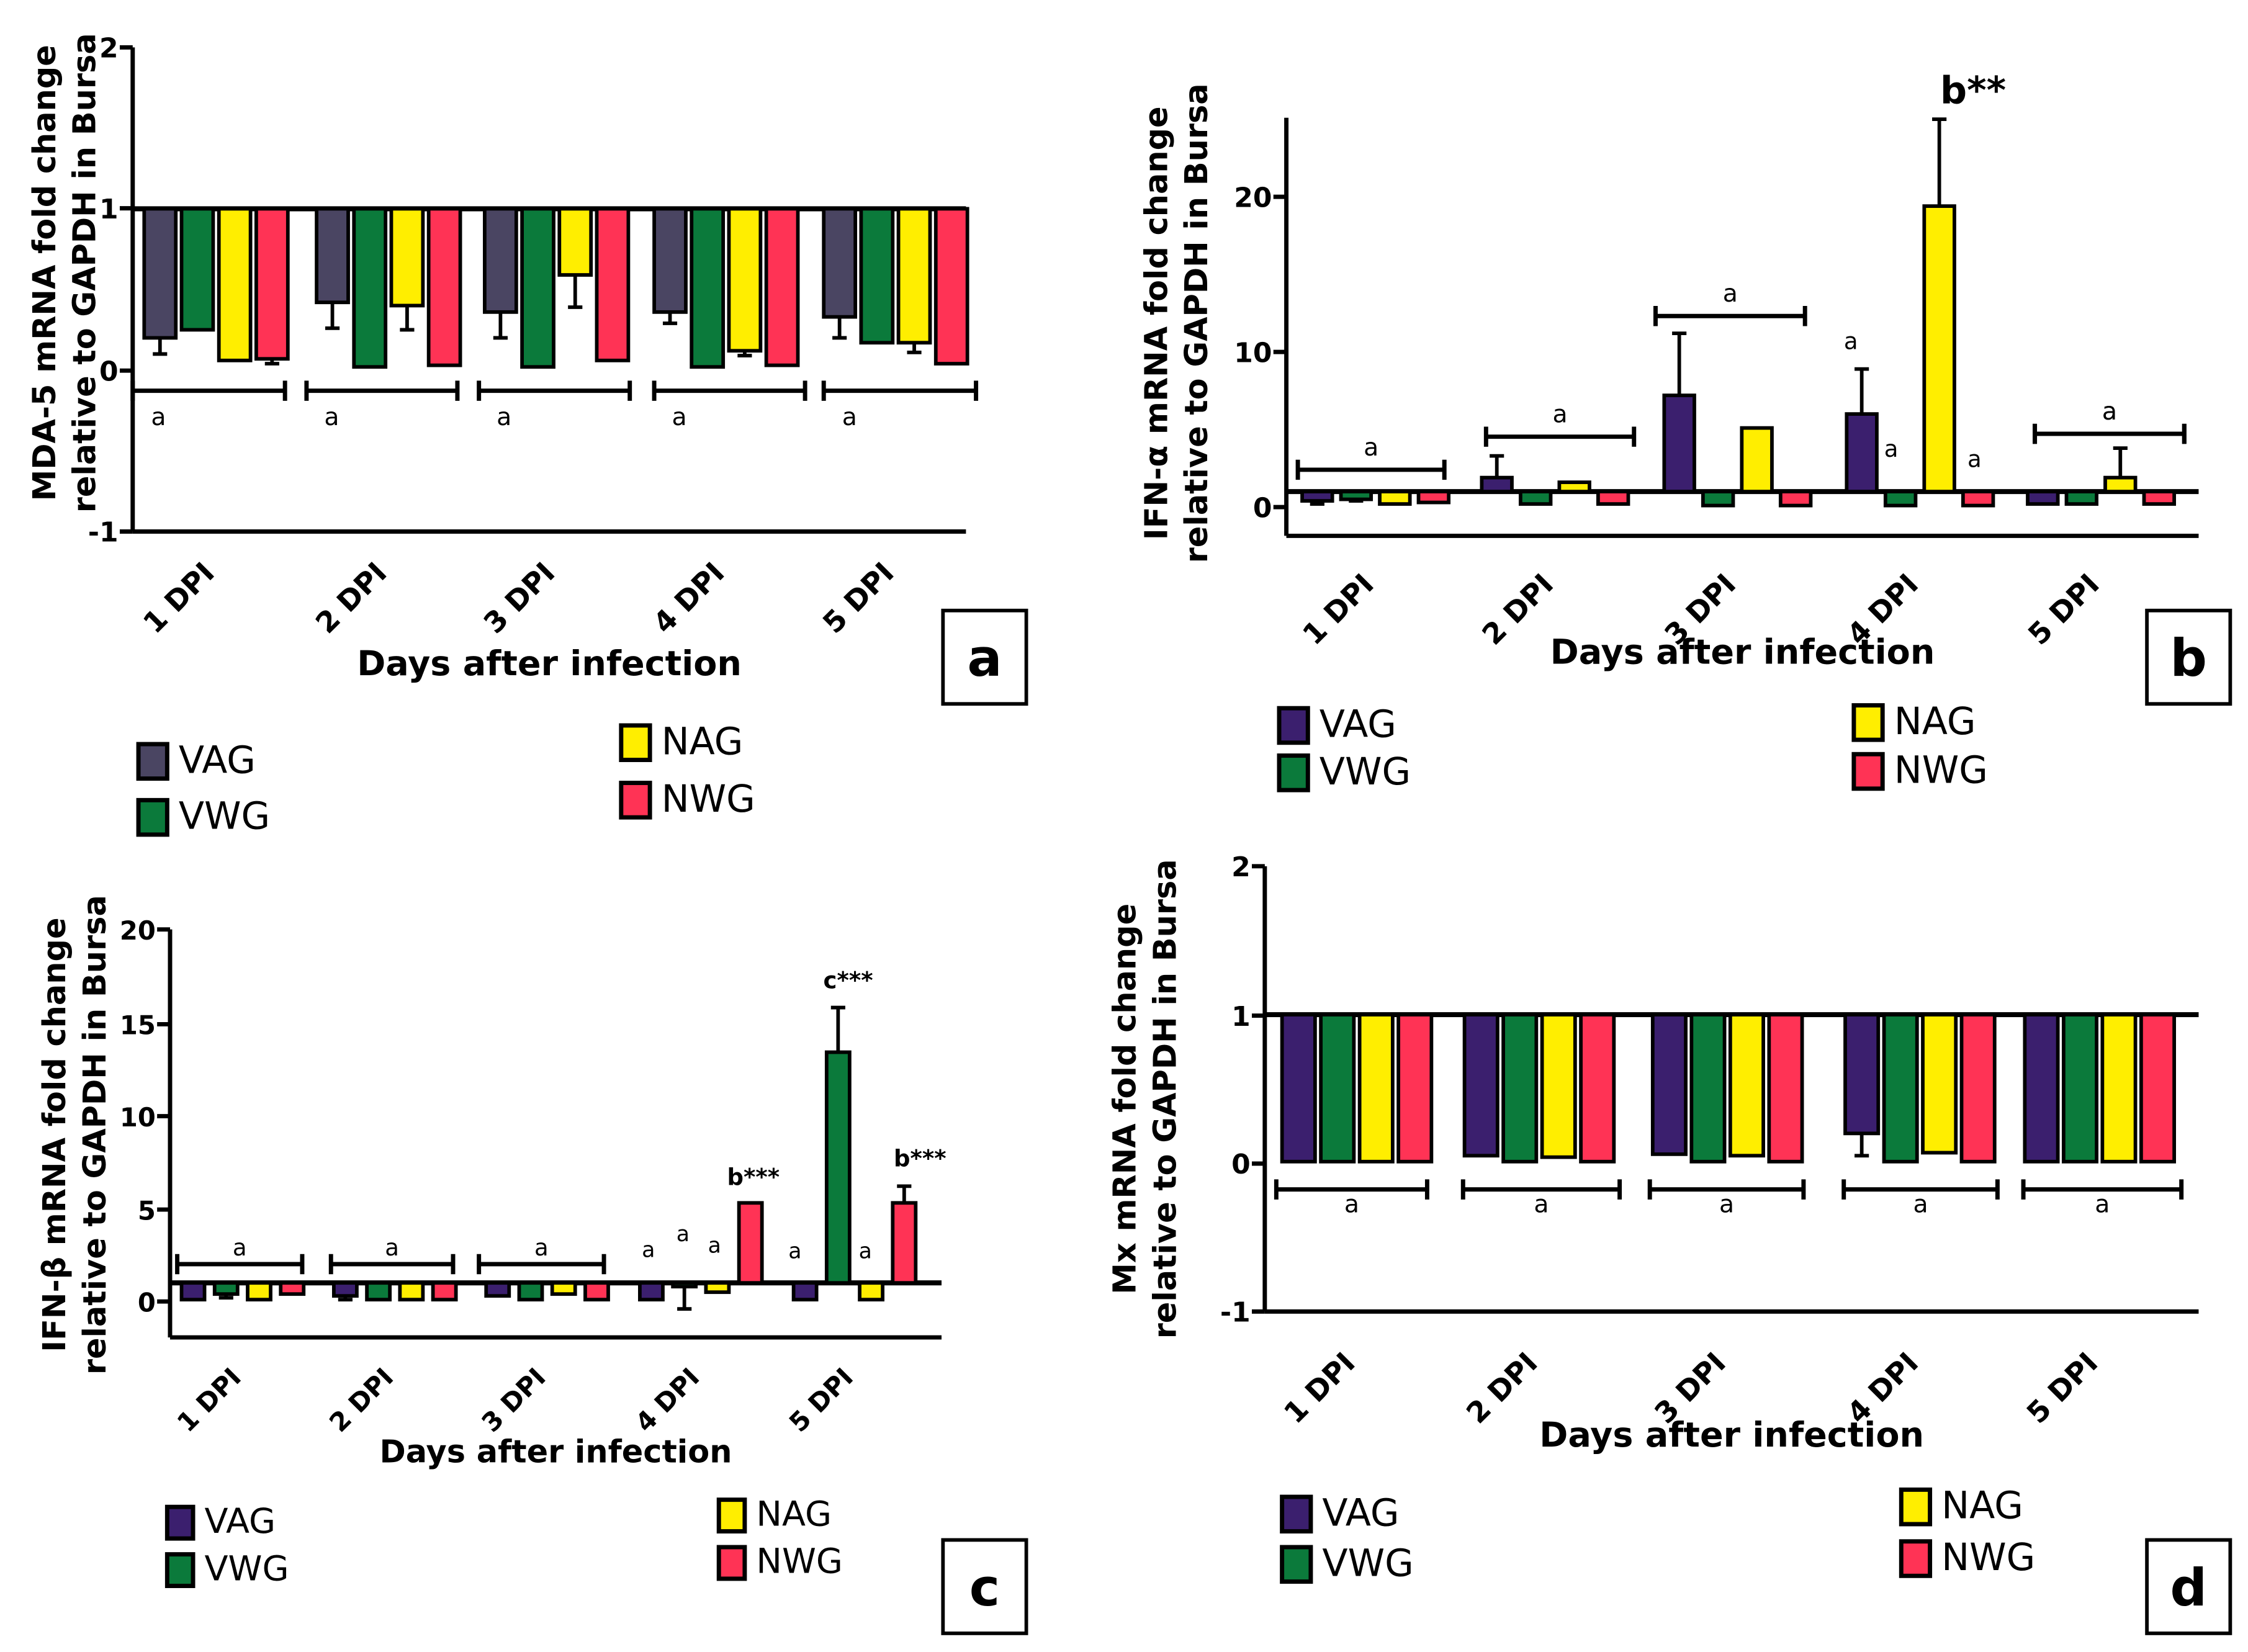 This screenshot has width=2248, height=1652. Describe the element at coordinates (848, 980) in the screenshot. I see `annotation: c***` at that location.